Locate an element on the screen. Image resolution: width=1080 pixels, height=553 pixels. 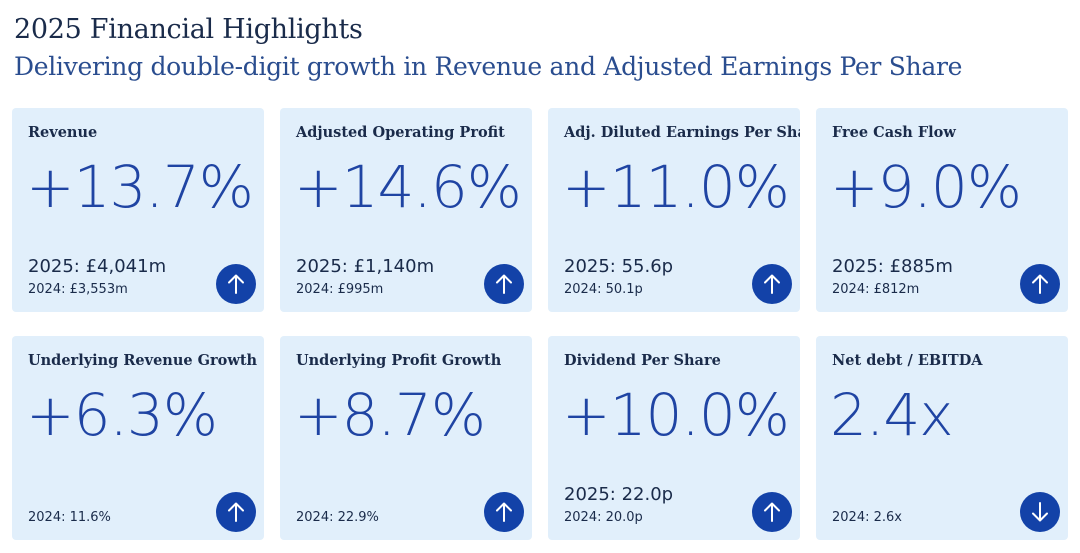
card-value: 2.4x is located at coordinates (892, 415).